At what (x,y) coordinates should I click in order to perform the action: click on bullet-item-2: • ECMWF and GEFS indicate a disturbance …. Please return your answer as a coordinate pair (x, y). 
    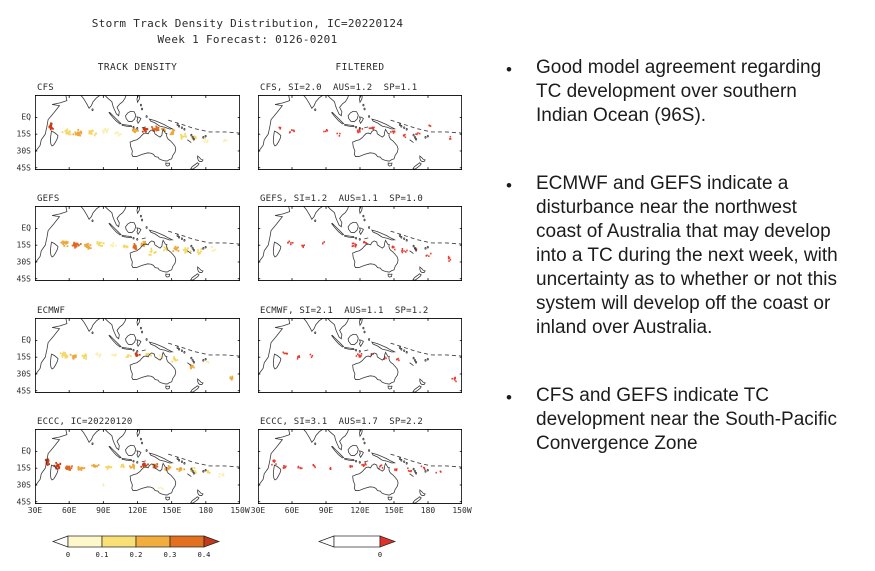
    Looking at the image, I should click on (682, 256).